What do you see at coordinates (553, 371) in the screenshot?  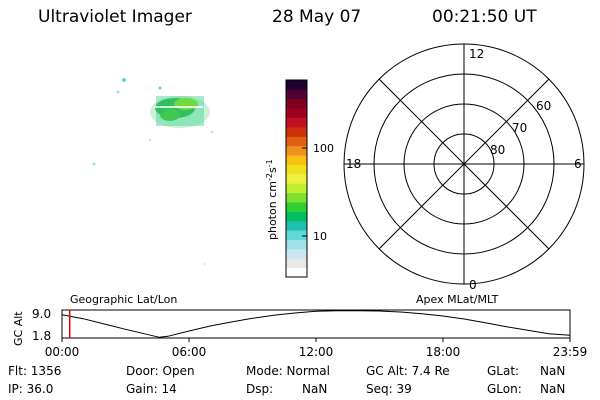 I see `glat-value: NaN` at bounding box center [553, 371].